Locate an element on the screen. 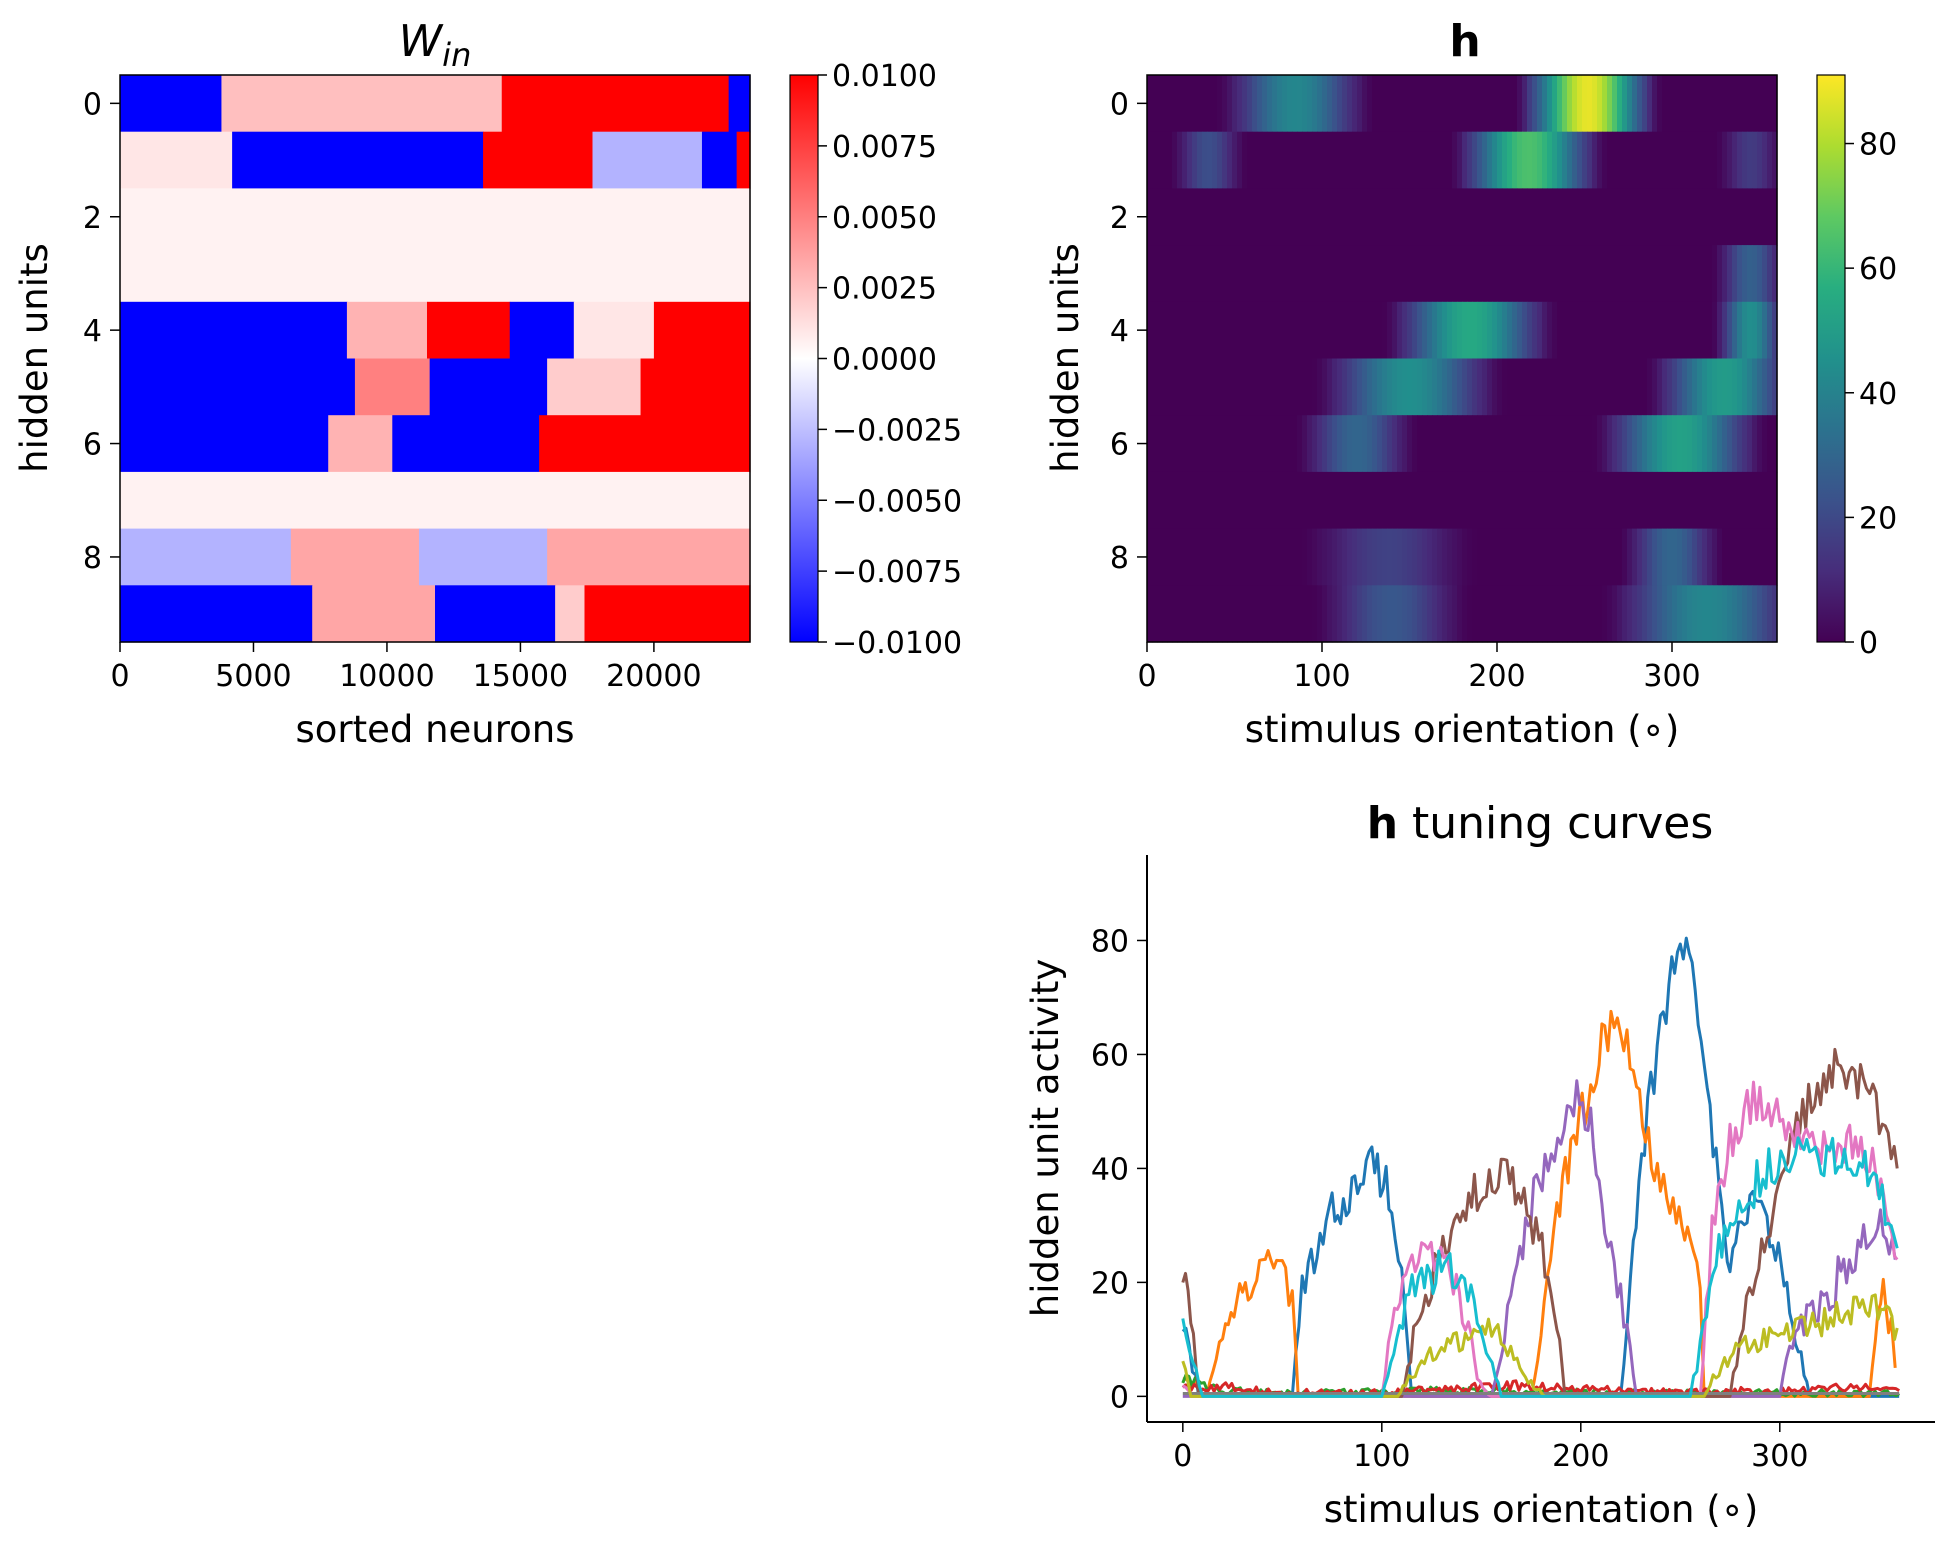 Image resolution: width=1949 pixels, height=1550 pixels. win-colorbar-label: 0.0025 is located at coordinates (884, 289).